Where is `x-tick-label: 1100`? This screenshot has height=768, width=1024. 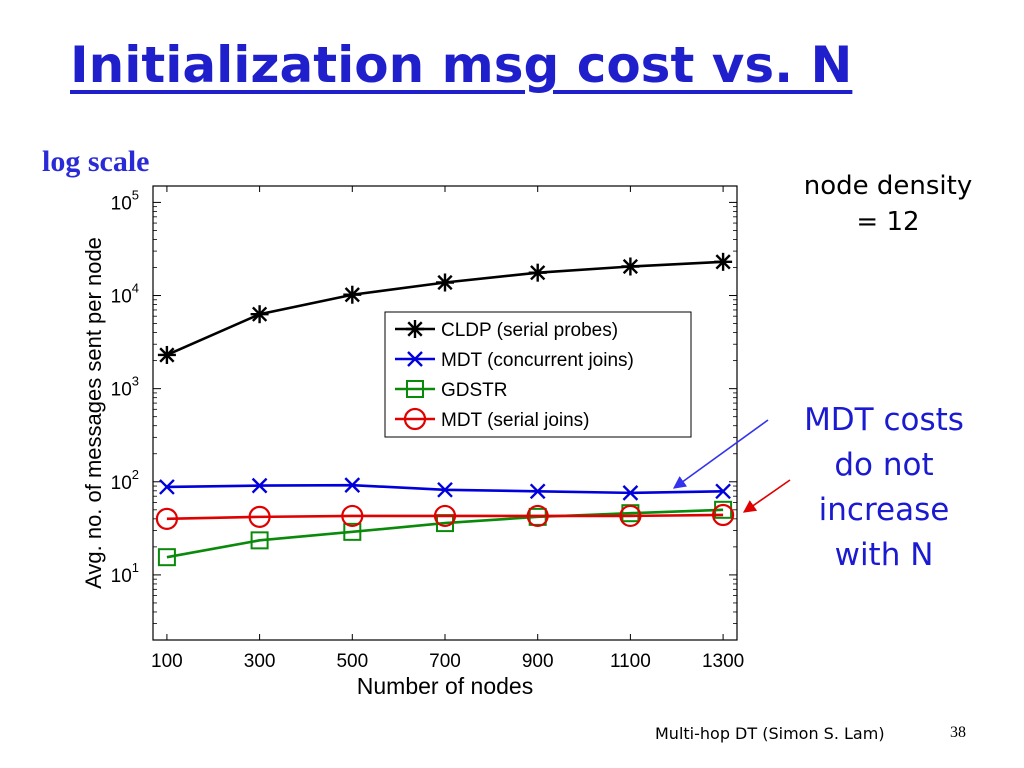
x-tick-label: 1100 is located at coordinates (630, 661).